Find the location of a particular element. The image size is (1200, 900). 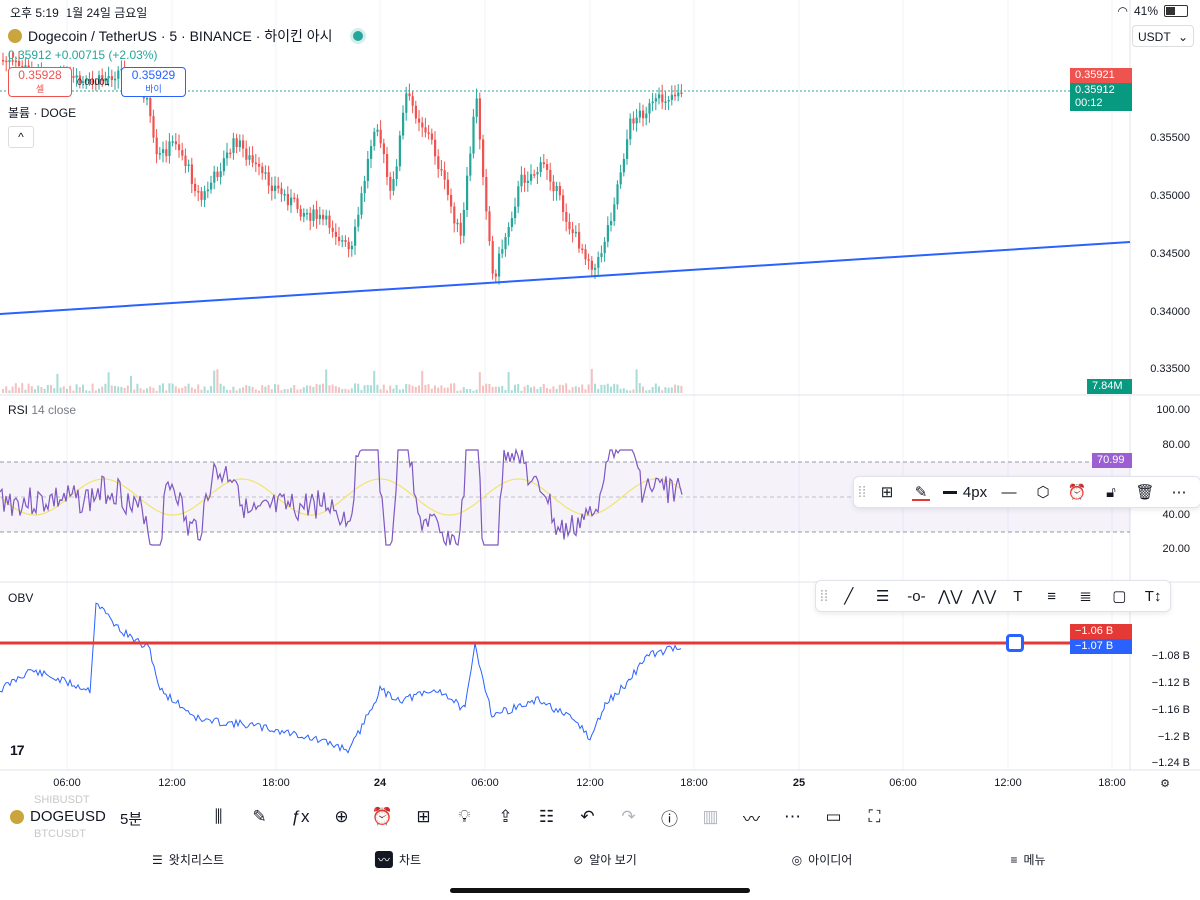

trend-line is located at coordinates (565, 278).